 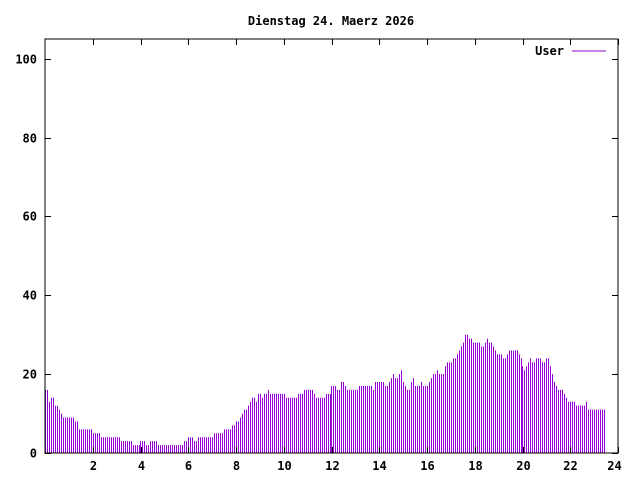 What do you see at coordinates (331, 21) in the screenshot?
I see `chart-title: Dienstag 24. Maerz 2026` at bounding box center [331, 21].